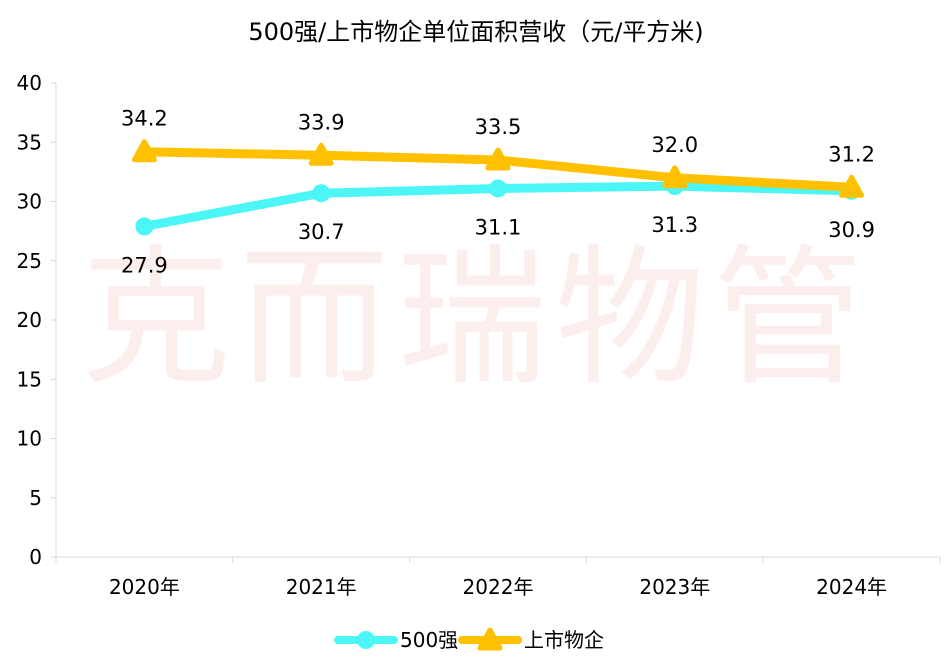 This screenshot has height=672, width=952. What do you see at coordinates (498, 127) in the screenshot?
I see `data-label: 33.5` at bounding box center [498, 127].